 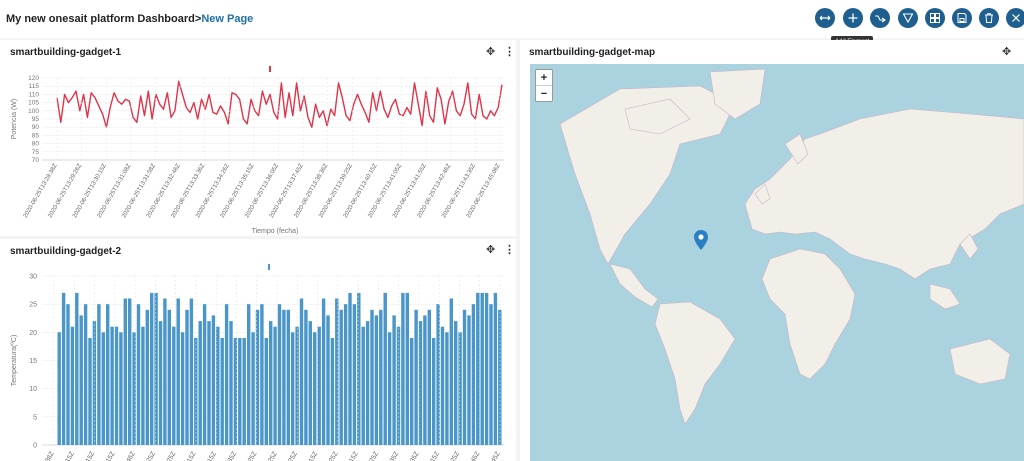 I want to click on y-tick-label: 10, so click(x=33, y=389).